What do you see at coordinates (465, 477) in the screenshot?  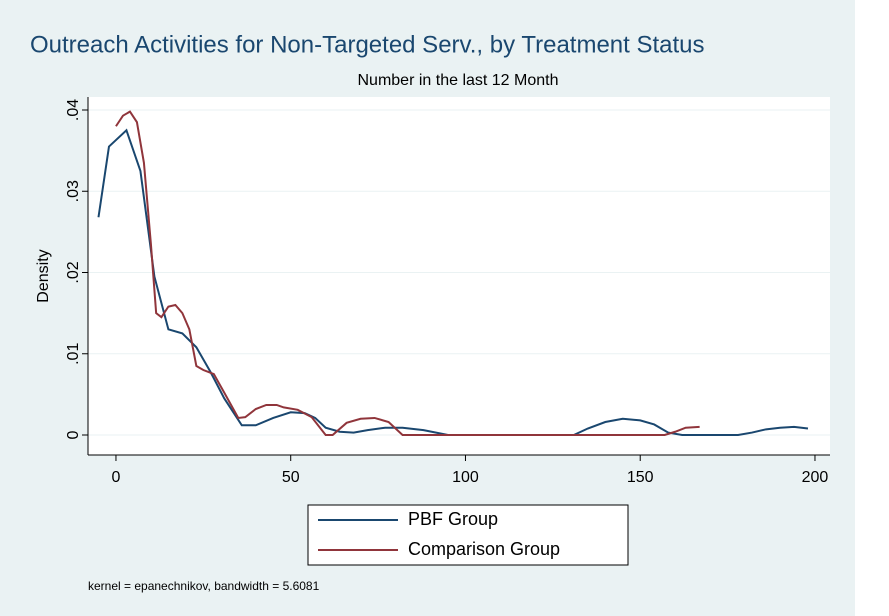 I see `x-tick-label: 100` at bounding box center [465, 477].